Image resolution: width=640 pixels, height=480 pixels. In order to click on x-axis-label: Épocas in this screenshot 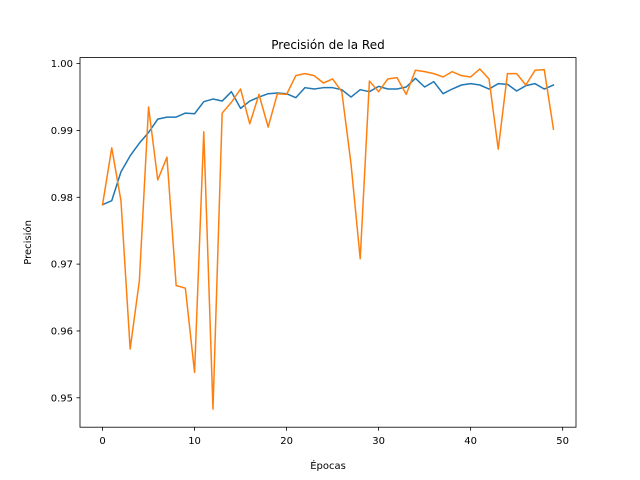, I will do `click(328, 465)`.